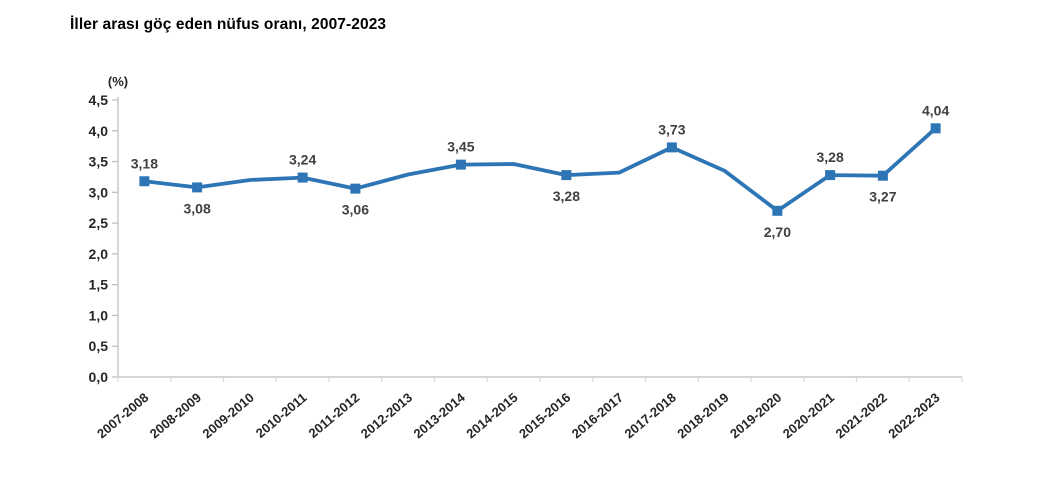 Image resolution: width=1054 pixels, height=490 pixels. Describe the element at coordinates (702, 415) in the screenshot. I see `x-axis-category-label: 2018-2019` at that location.